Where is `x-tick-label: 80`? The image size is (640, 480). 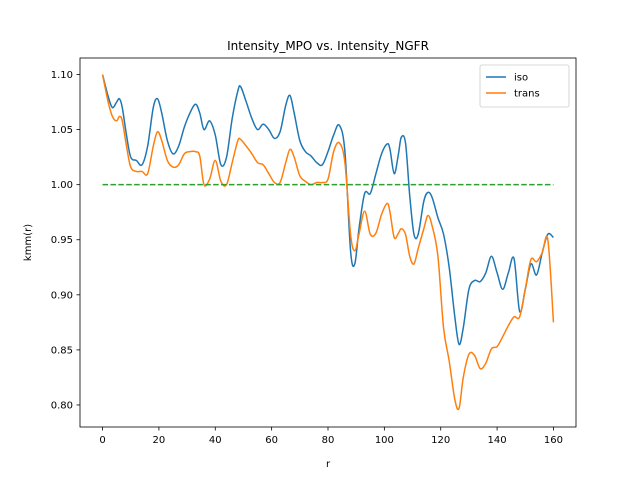 x-tick-label: 80 is located at coordinates (328, 440).